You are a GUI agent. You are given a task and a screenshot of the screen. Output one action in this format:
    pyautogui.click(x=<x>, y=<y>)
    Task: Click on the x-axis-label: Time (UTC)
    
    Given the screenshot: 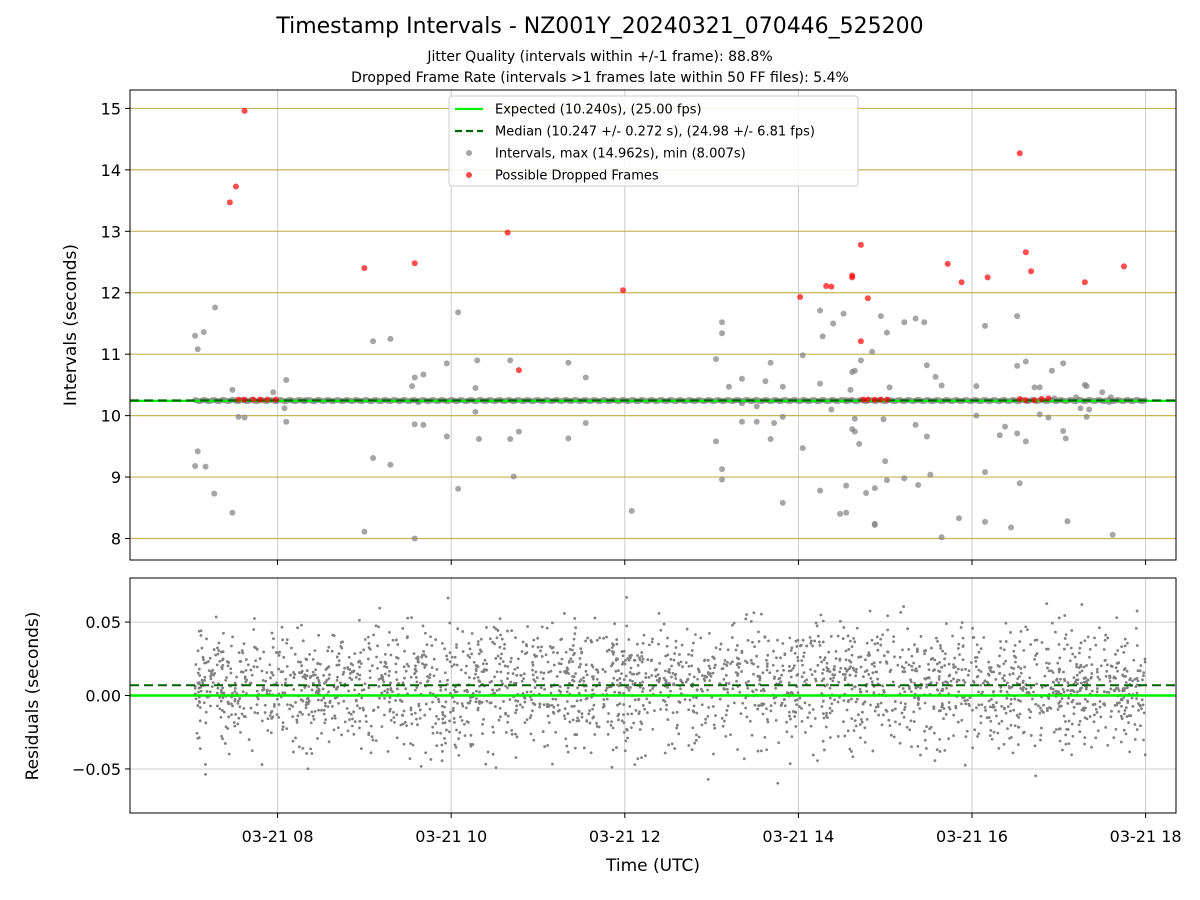 What is the action you would take?
    pyautogui.click(x=652, y=866)
    